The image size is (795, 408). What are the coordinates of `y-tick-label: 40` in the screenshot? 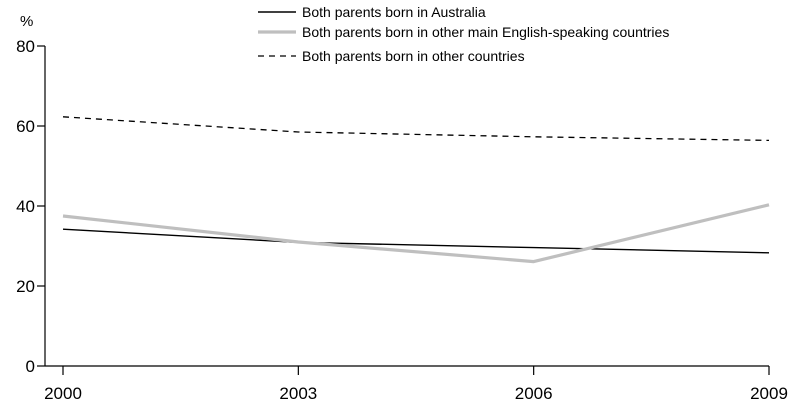 It's located at (25, 206).